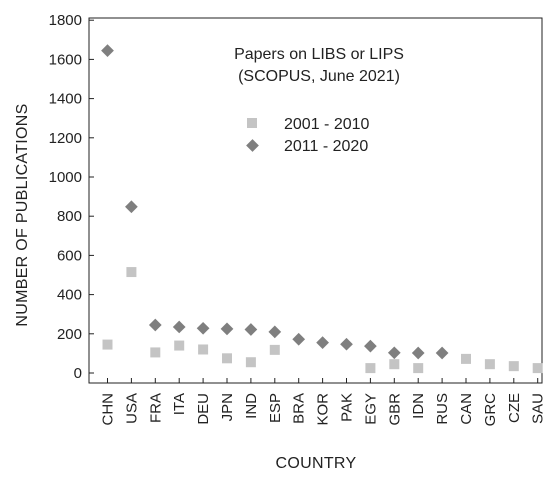  What do you see at coordinates (65, 20) in the screenshot?
I see `y-tick-label: 1800` at bounding box center [65, 20].